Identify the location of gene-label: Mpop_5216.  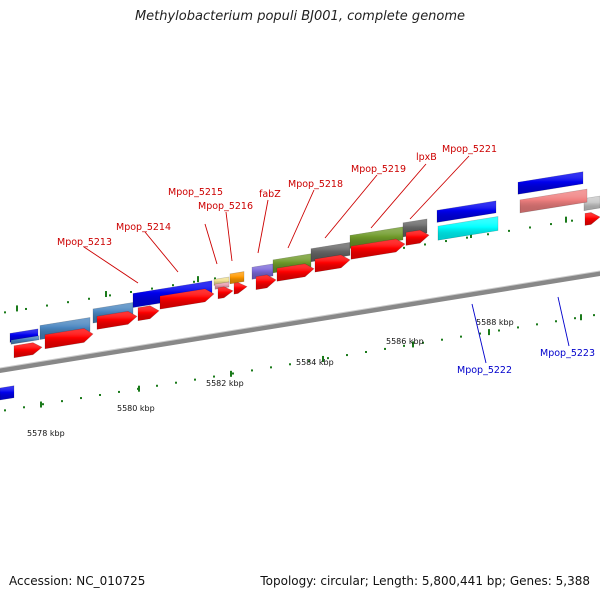
(225, 206).